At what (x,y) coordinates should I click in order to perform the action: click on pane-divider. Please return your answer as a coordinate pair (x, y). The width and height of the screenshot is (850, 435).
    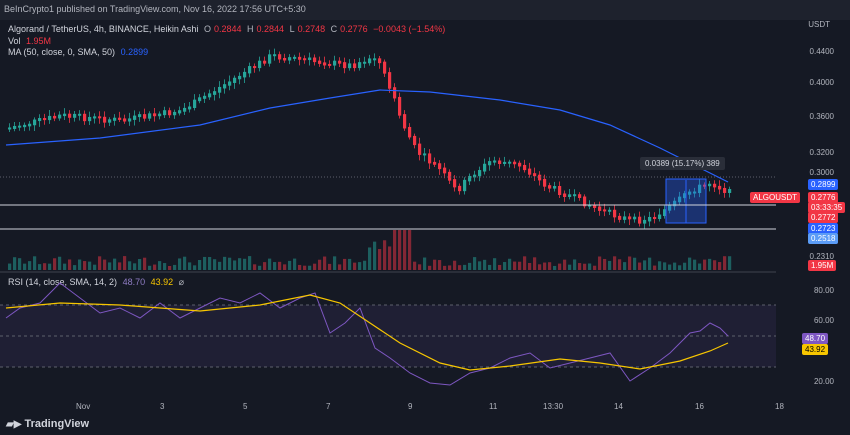
    Looking at the image, I should click on (388, 272).